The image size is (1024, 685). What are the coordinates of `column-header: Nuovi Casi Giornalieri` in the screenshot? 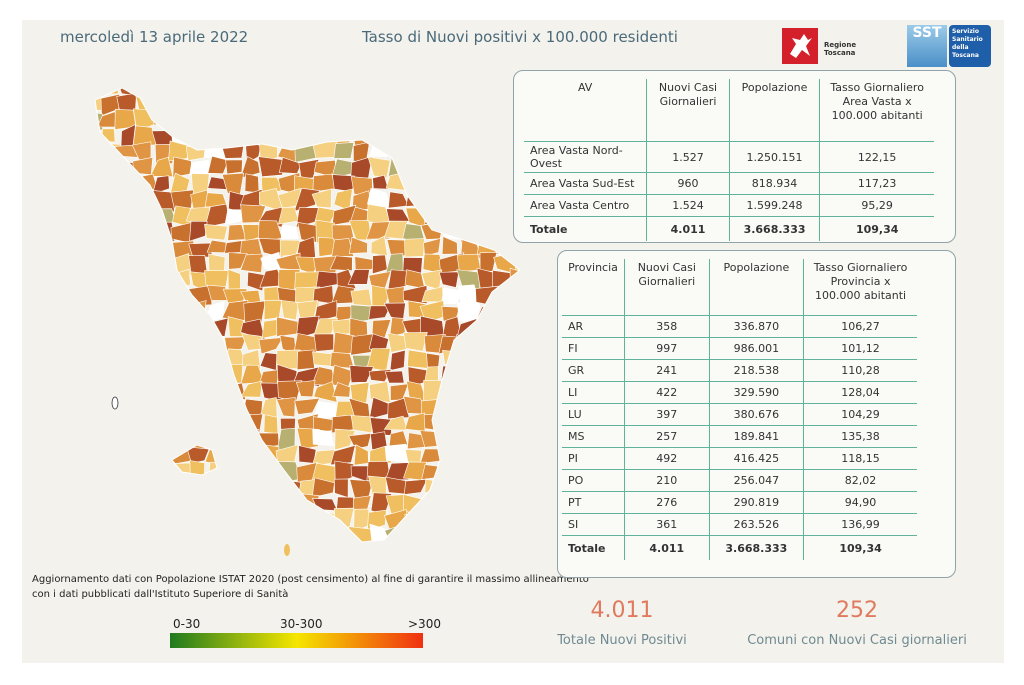 It's located at (666, 287).